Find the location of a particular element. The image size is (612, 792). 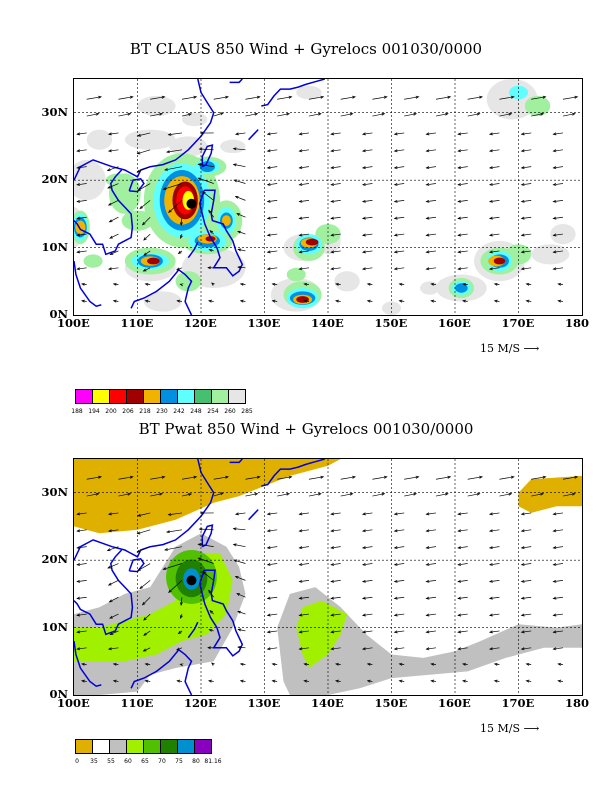

x-tick-label: 150E is located at coordinates (391, 703).